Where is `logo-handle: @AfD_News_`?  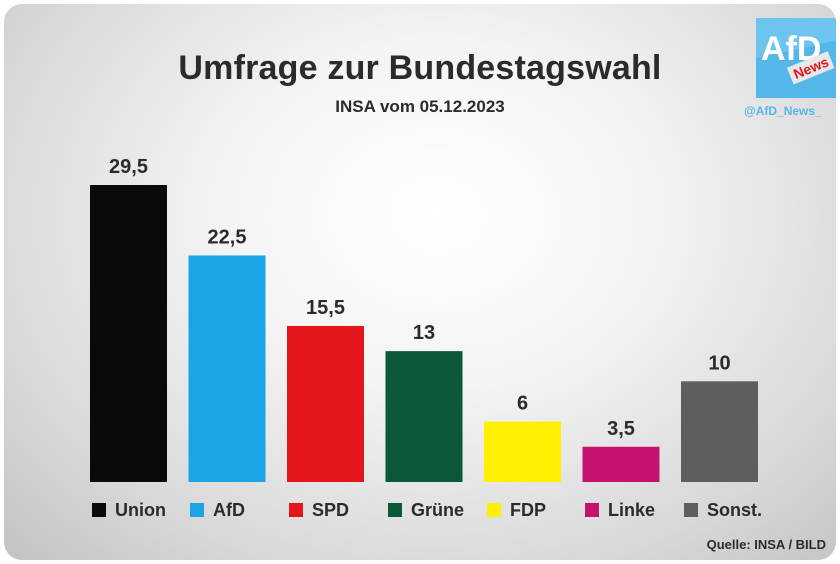 logo-handle: @AfD_News_ is located at coordinates (783, 111).